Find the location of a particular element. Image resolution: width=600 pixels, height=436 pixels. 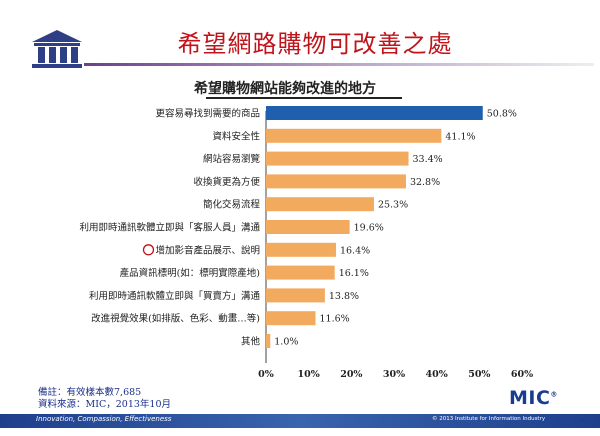

data-label: 11.6% is located at coordinates (334, 319).